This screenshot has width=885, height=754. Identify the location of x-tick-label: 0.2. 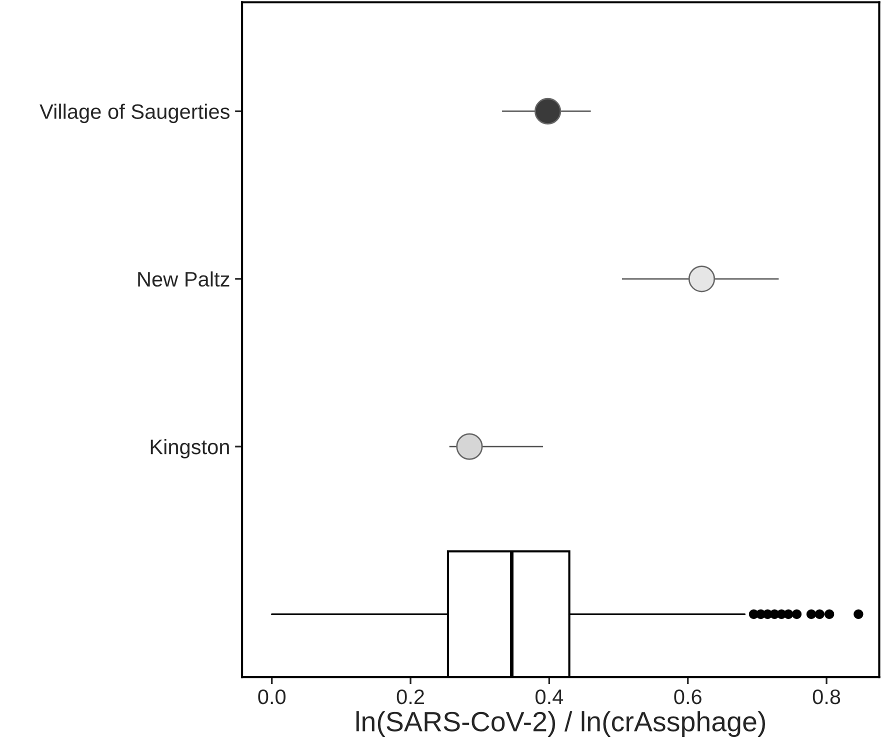
(410, 696).